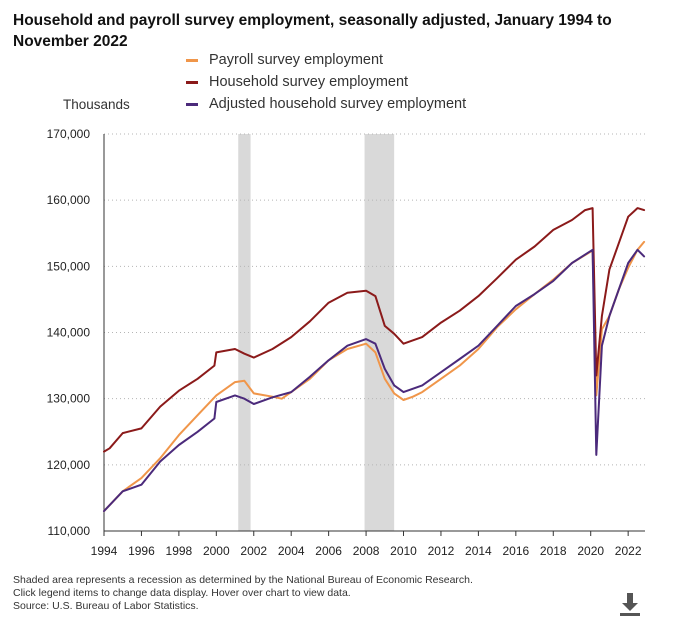 The width and height of the screenshot is (680, 623). I want to click on download-button, so click(630, 605).